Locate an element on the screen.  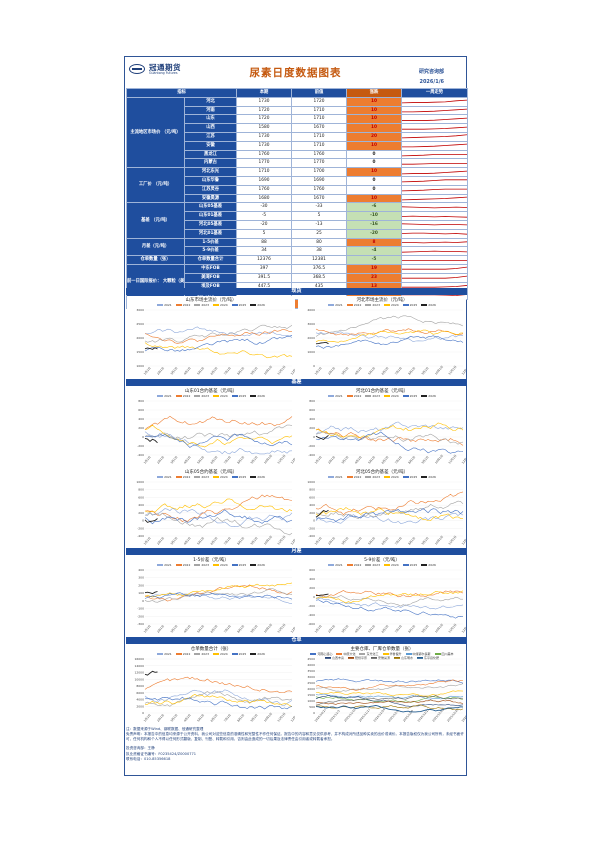
legend-item: 2024 is located at coordinates (220, 565).